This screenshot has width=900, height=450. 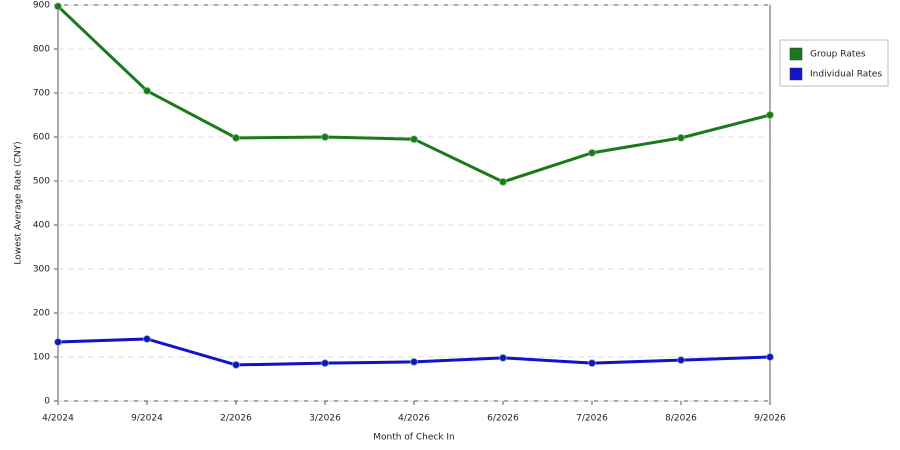 I want to click on y-axis-label: Lowest Average Rate (CNY), so click(x=19, y=202).